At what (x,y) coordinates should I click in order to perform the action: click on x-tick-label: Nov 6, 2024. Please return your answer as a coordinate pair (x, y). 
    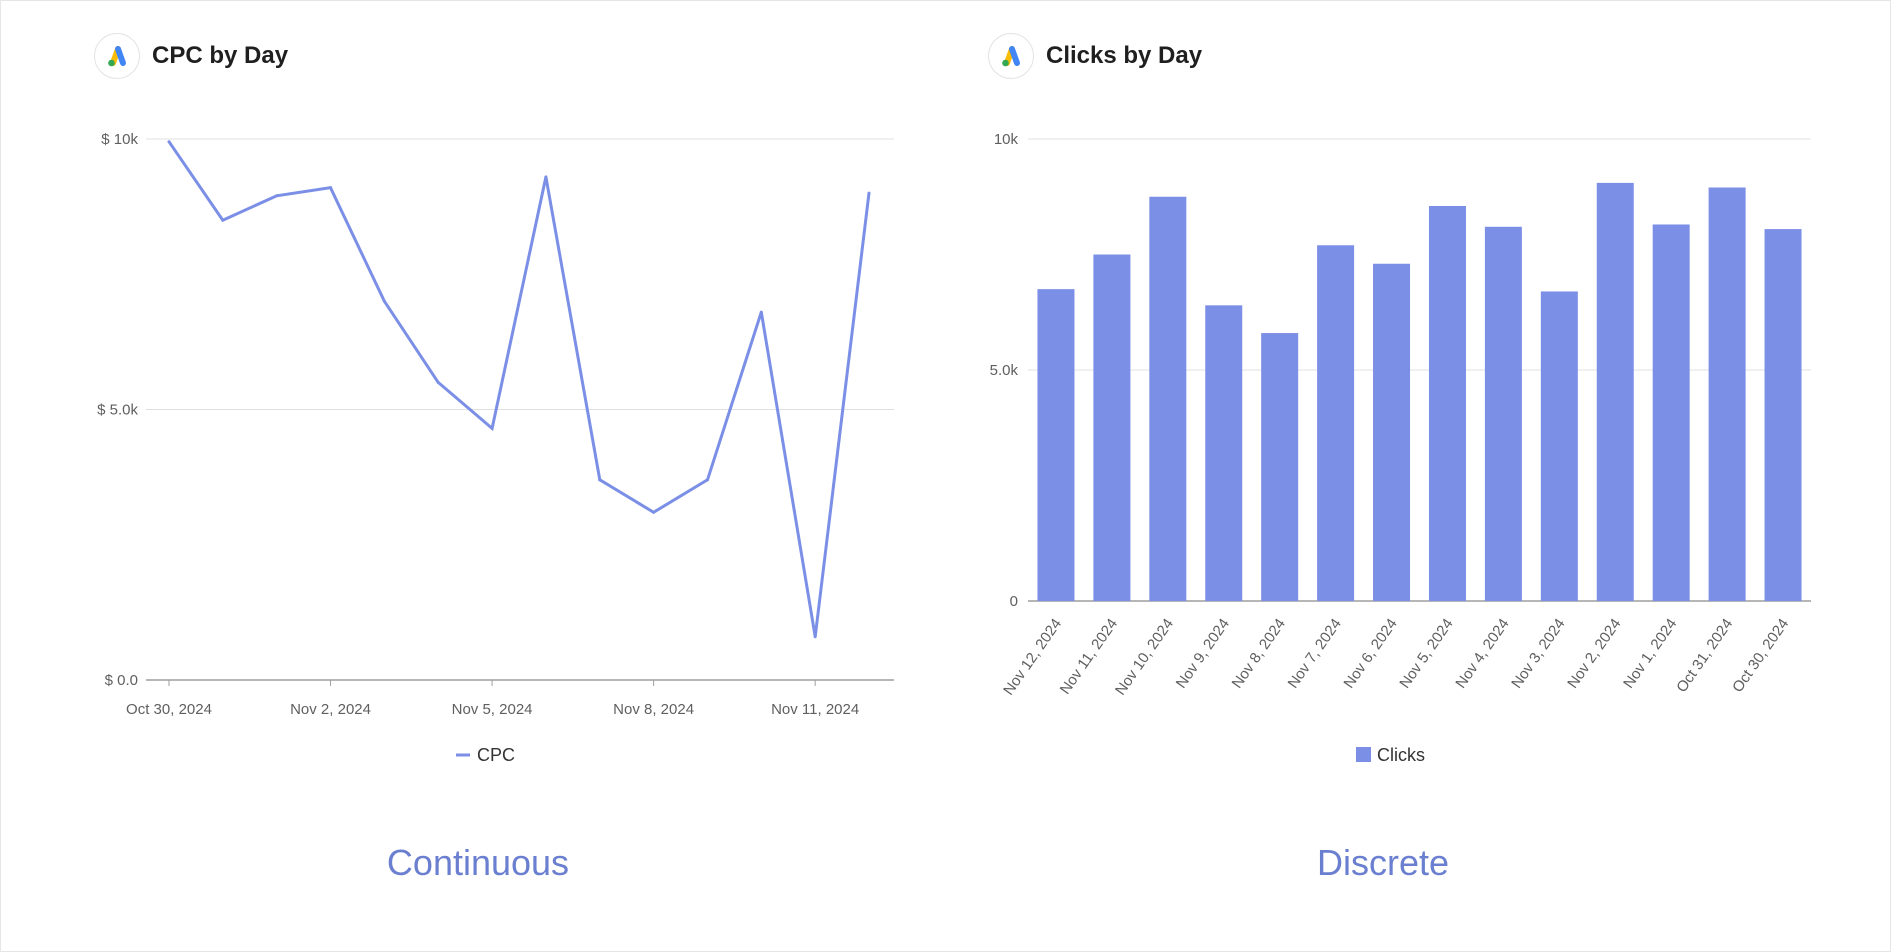
    Looking at the image, I should click on (1370, 654).